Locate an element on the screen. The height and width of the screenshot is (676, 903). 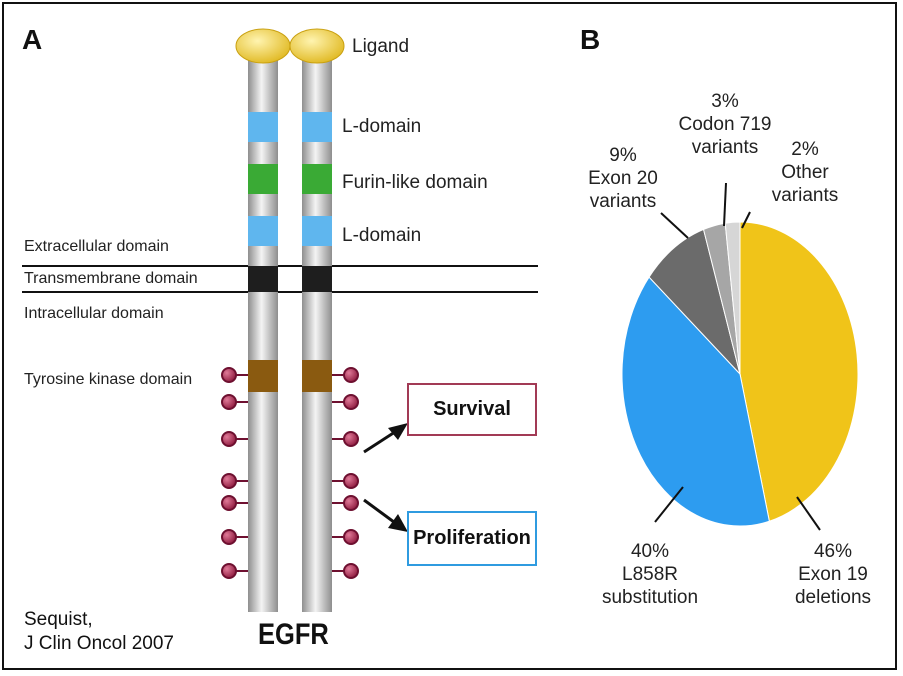
panel-b-letter: B is located at coordinates (590, 39).